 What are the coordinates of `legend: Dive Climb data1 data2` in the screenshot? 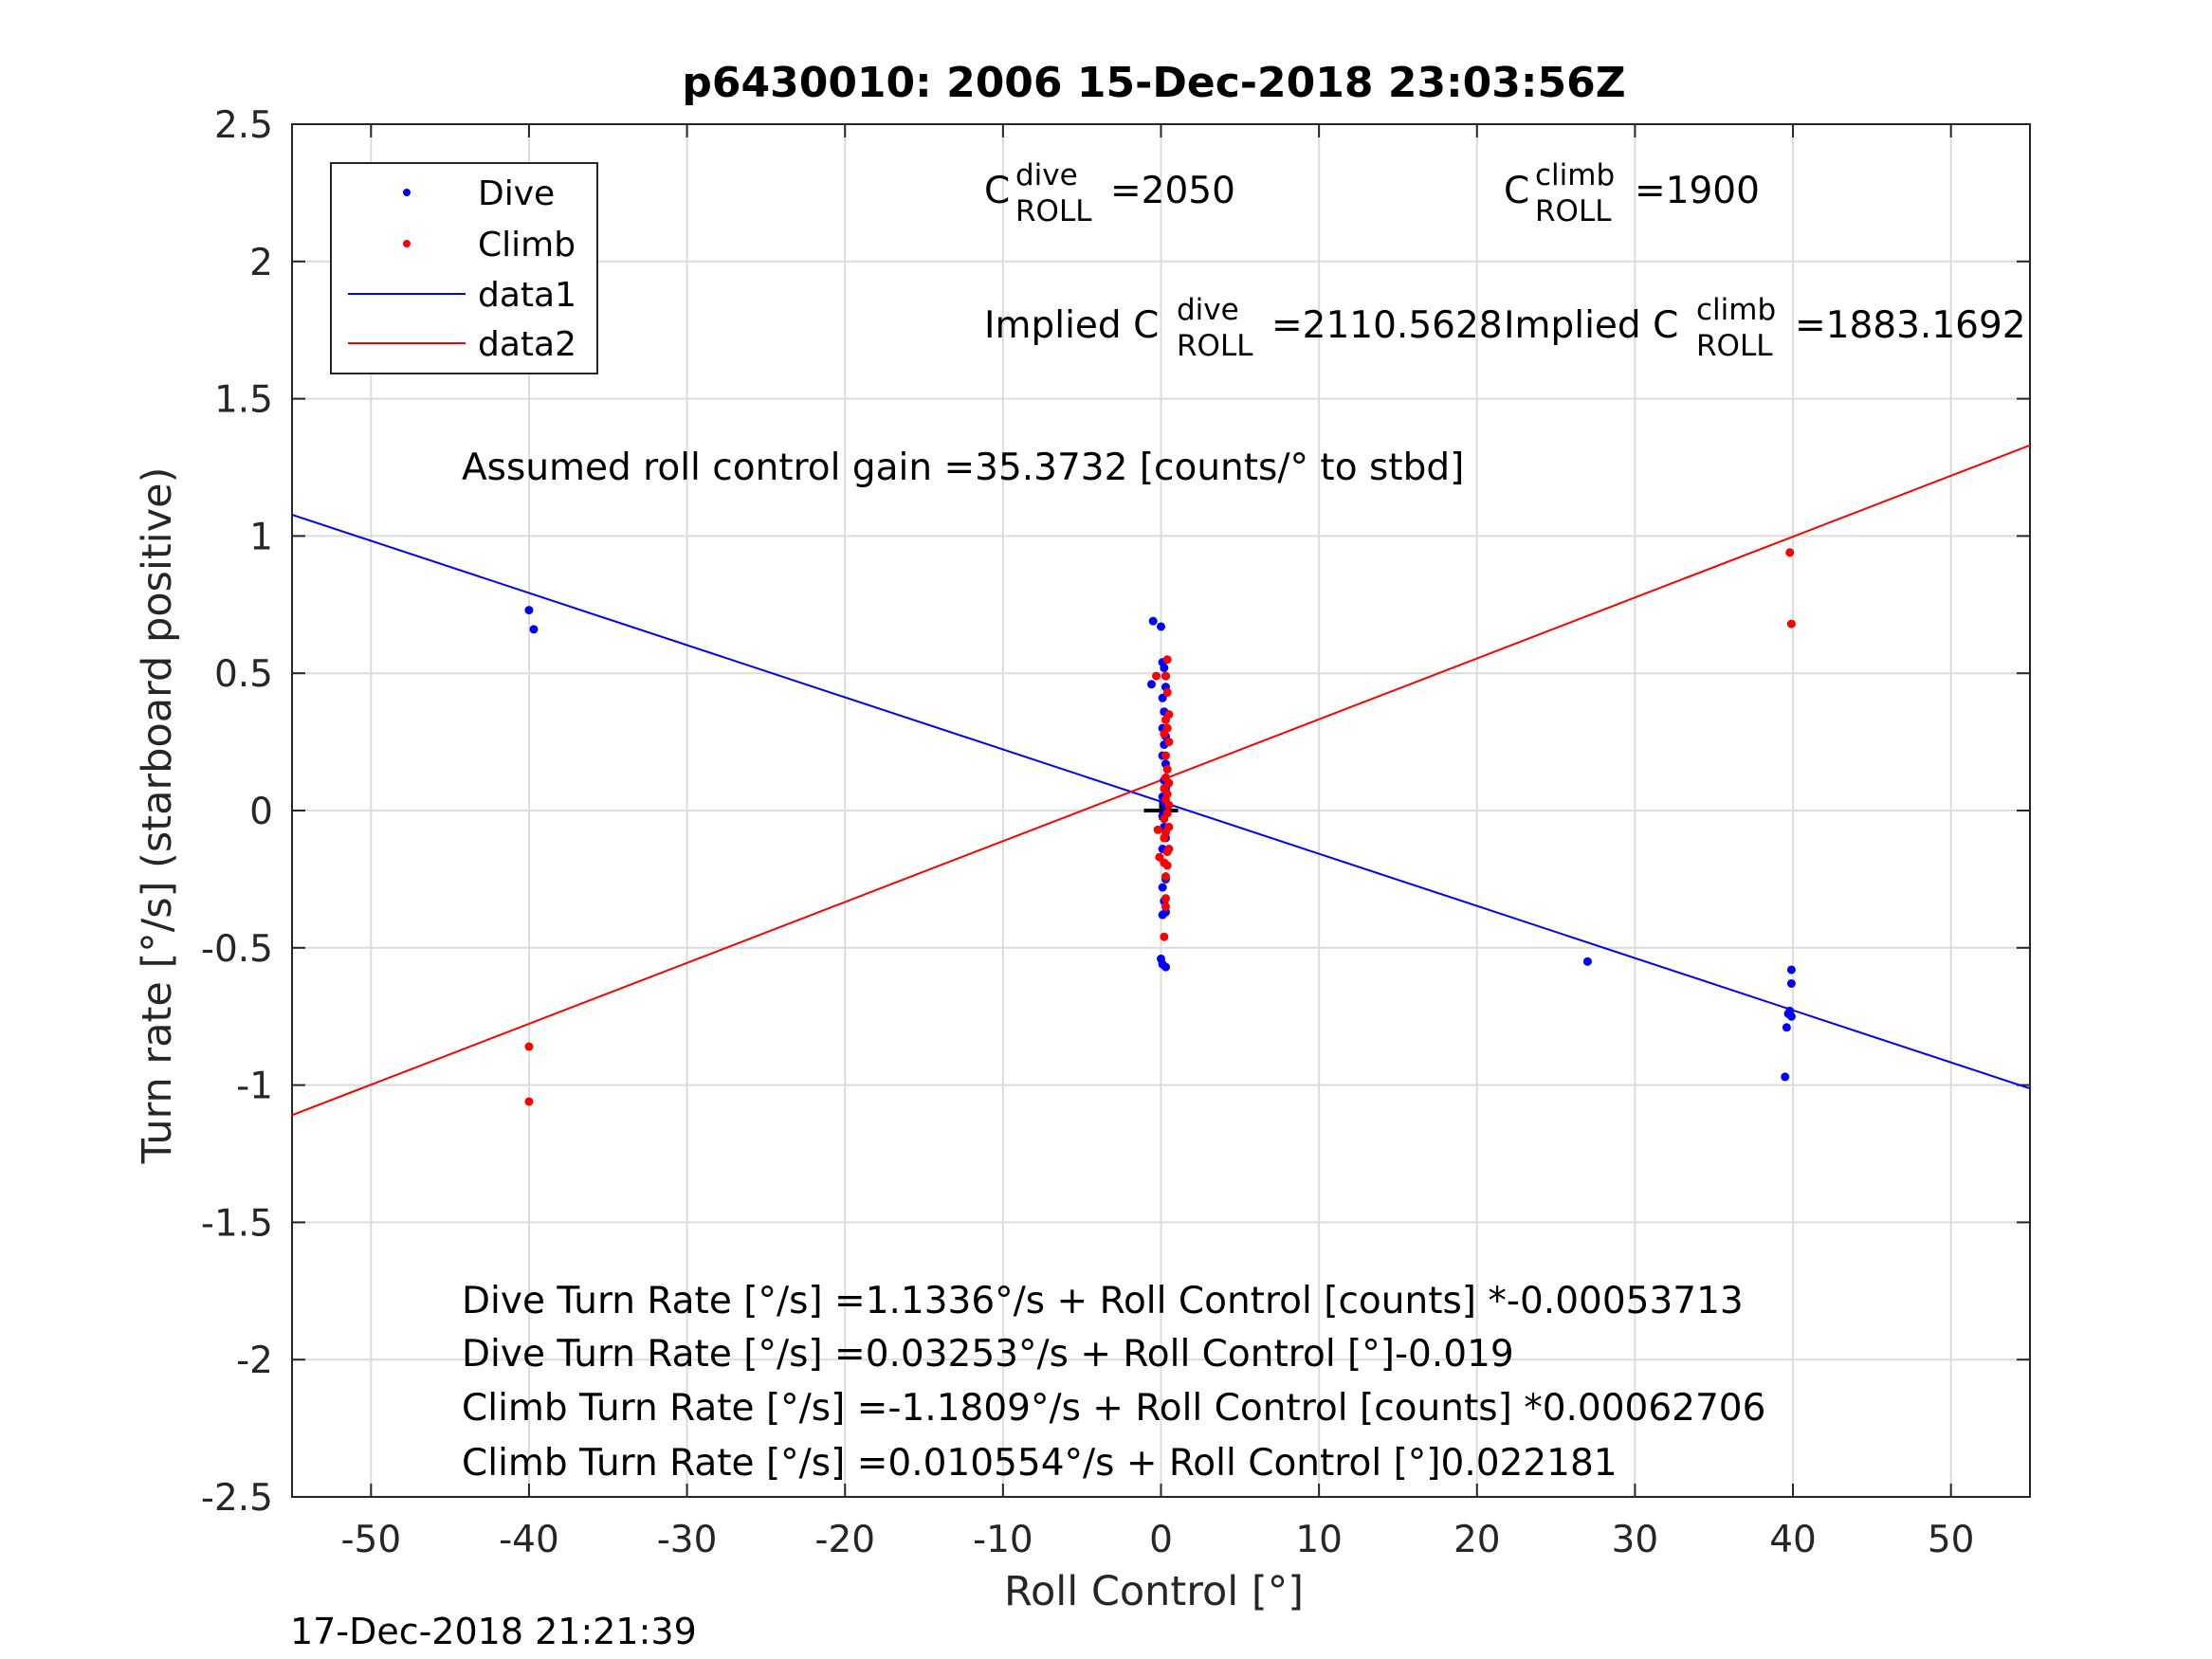 It's located at (464, 268).